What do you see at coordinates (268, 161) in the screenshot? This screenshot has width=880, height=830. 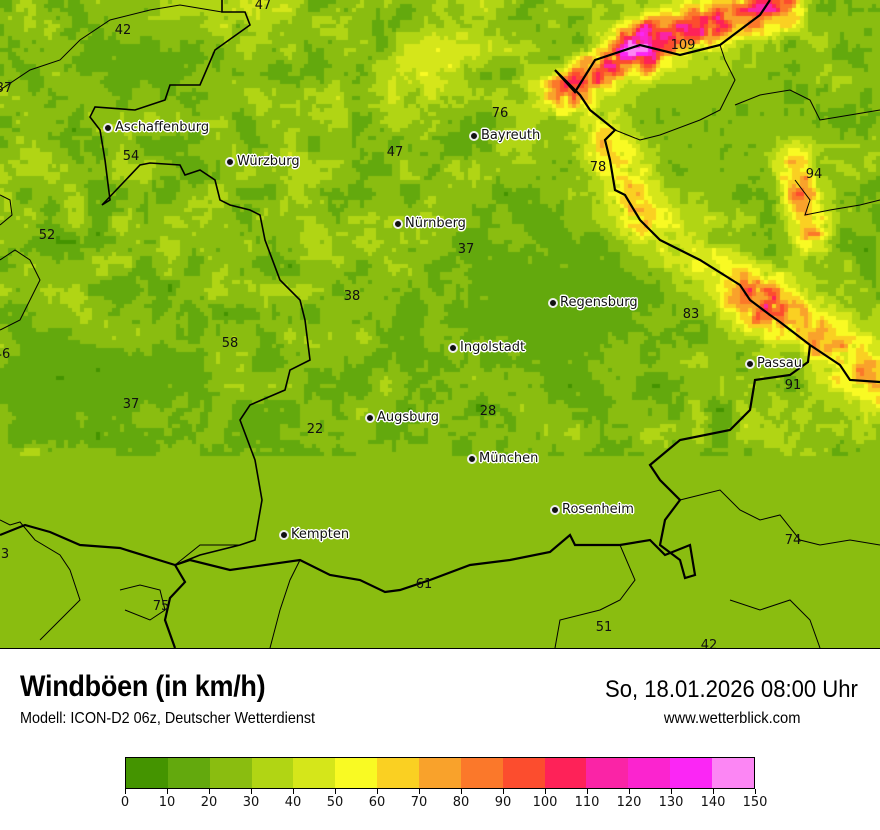 I see `city-name: Würzburg` at bounding box center [268, 161].